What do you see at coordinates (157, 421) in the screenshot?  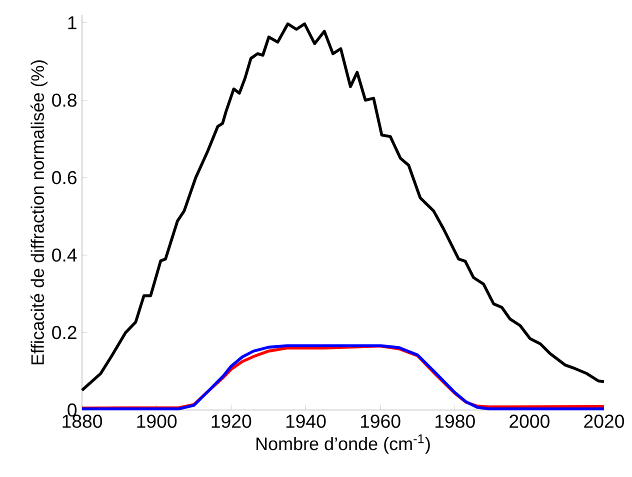 I see `x-tick-label: 1900` at bounding box center [157, 421].